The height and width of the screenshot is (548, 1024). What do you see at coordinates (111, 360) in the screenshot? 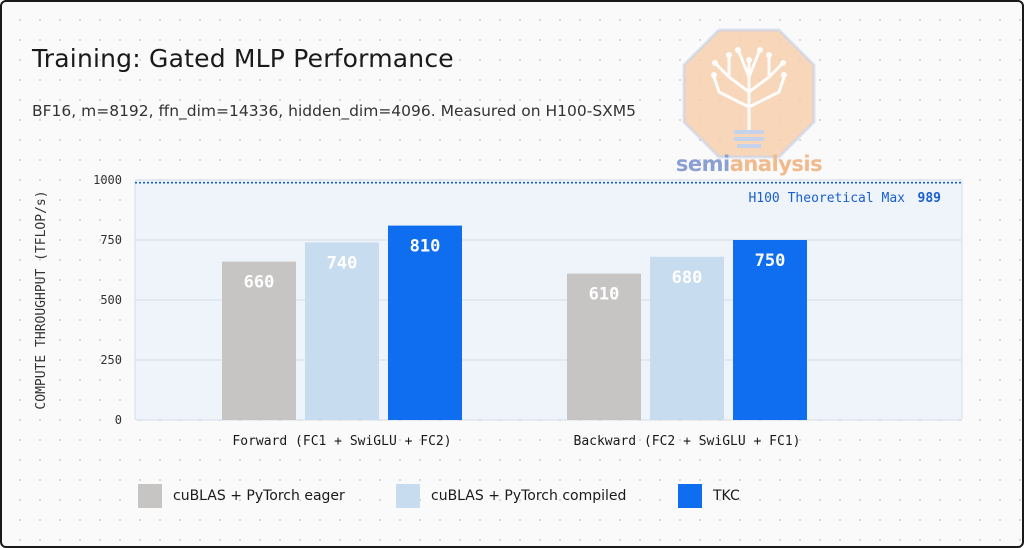
I see `y-tick-label: 250` at bounding box center [111, 360].